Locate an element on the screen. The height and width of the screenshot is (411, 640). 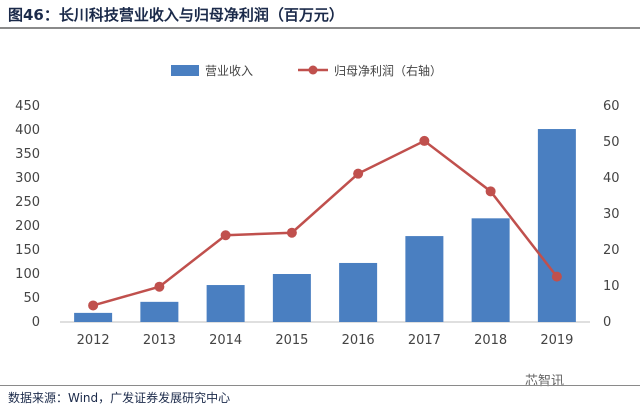
watermark-text: 芯智讯 is located at coordinates (545, 381).